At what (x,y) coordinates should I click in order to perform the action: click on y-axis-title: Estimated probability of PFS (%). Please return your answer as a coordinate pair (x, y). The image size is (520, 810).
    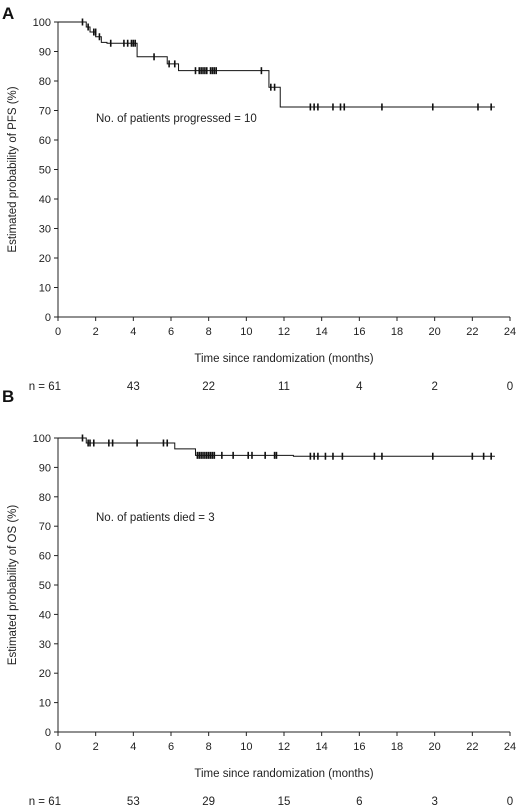
    Looking at the image, I should click on (13, 169).